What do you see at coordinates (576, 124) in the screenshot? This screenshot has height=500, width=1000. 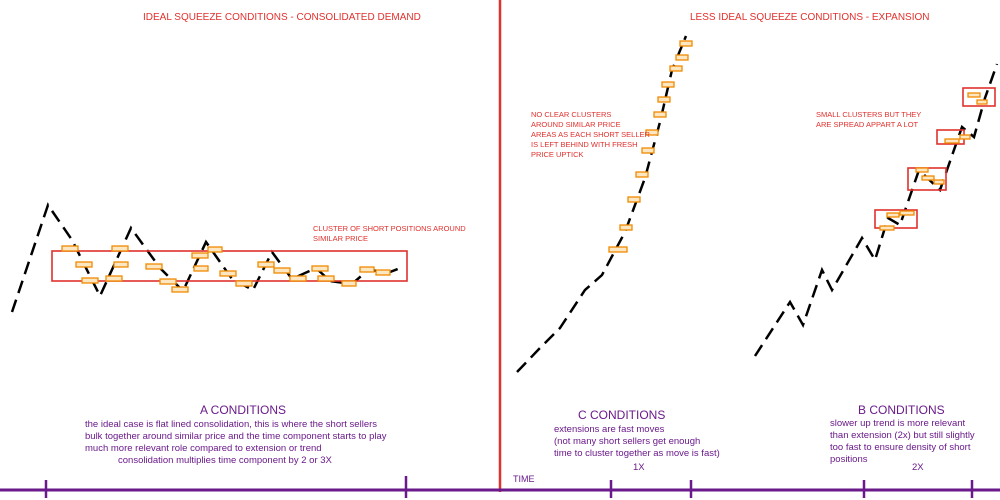 I see `extension-note-line: AROUND SIMILAR PRICE` at bounding box center [576, 124].